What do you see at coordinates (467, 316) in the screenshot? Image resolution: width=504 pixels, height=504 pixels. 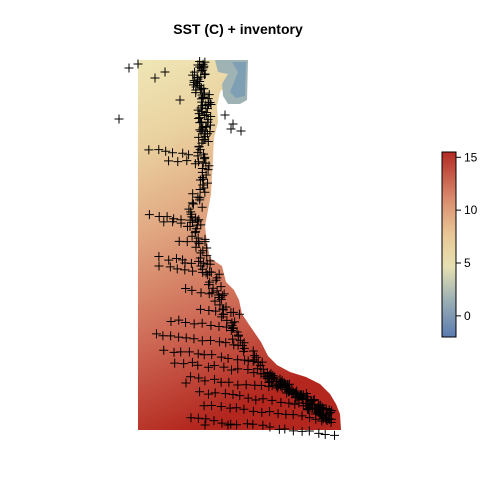 I see `colorbar-tick-label: 0` at bounding box center [467, 316].